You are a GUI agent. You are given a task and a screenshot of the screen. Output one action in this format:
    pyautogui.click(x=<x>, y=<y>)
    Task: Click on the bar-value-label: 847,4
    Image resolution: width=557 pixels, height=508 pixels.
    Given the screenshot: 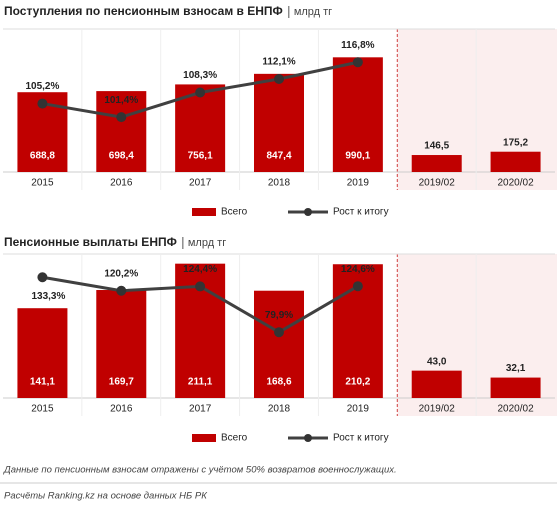 What is the action you would take?
    pyautogui.click(x=278, y=156)
    